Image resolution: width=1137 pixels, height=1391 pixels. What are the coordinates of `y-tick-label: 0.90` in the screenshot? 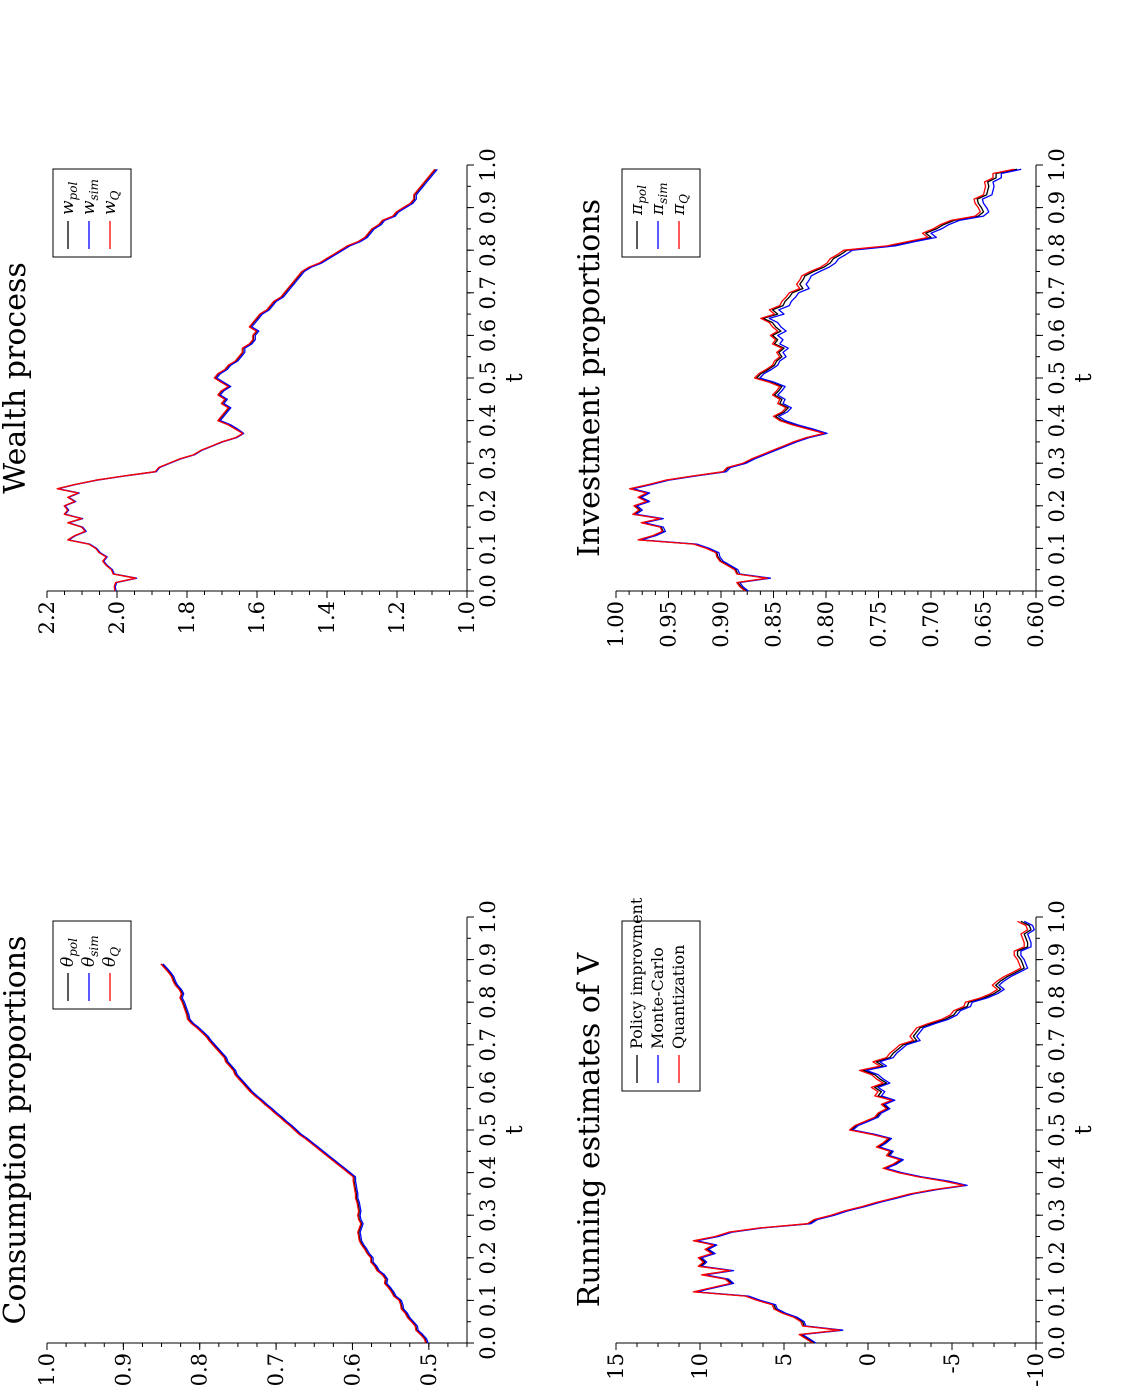 It's located at (721, 624).